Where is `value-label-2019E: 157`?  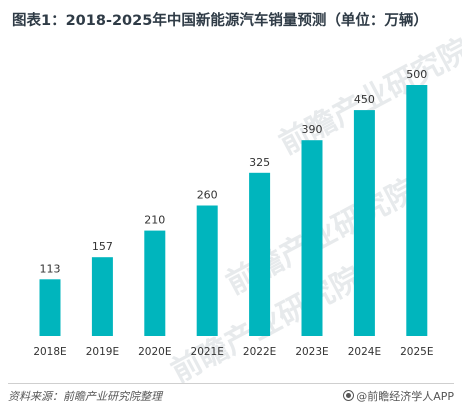
value-label-2019E: 157 is located at coordinates (102, 246).